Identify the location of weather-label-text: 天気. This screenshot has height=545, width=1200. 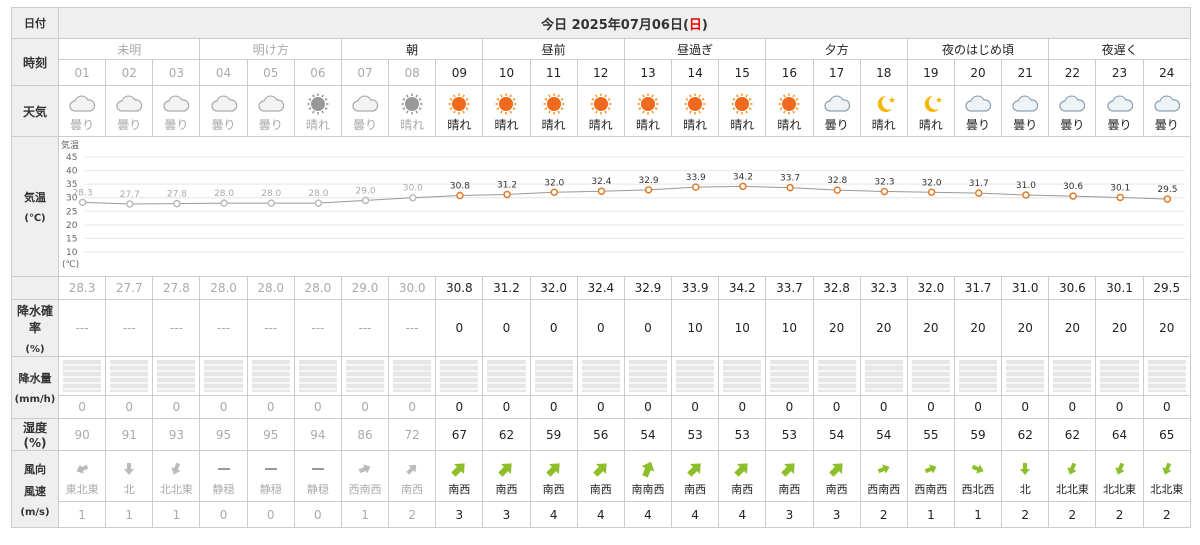
(34, 111).